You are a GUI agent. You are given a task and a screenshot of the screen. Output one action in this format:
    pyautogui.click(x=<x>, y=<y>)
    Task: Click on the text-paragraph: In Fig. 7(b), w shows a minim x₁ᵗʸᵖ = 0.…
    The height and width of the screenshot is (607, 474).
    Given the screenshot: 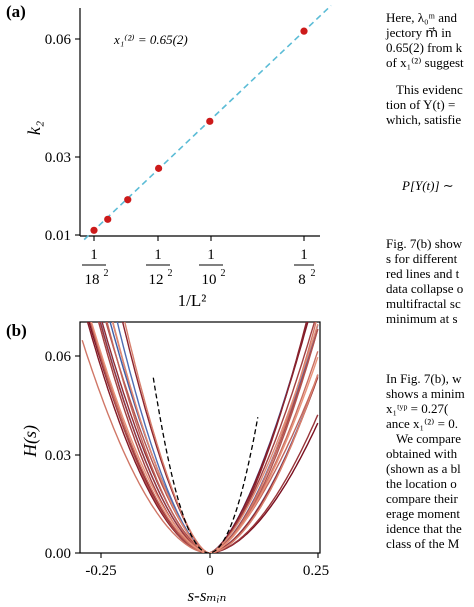 What is the action you would take?
    pyautogui.click(x=425, y=461)
    